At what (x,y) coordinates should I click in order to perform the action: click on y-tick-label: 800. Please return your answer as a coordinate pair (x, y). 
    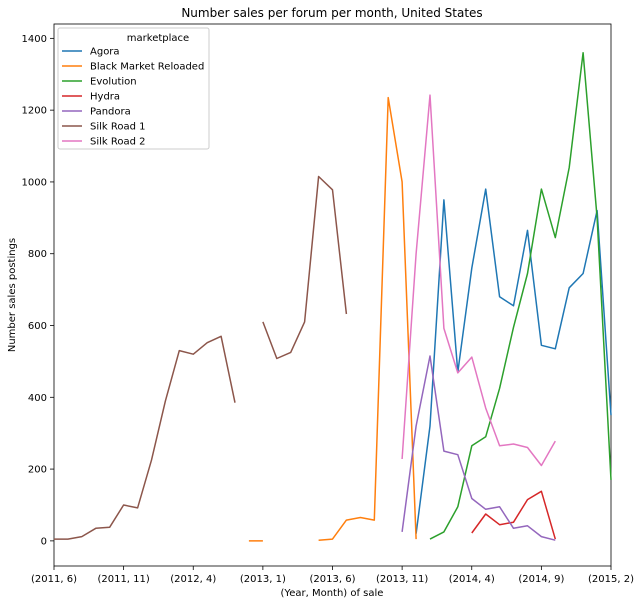
    Looking at the image, I should click on (37, 254).